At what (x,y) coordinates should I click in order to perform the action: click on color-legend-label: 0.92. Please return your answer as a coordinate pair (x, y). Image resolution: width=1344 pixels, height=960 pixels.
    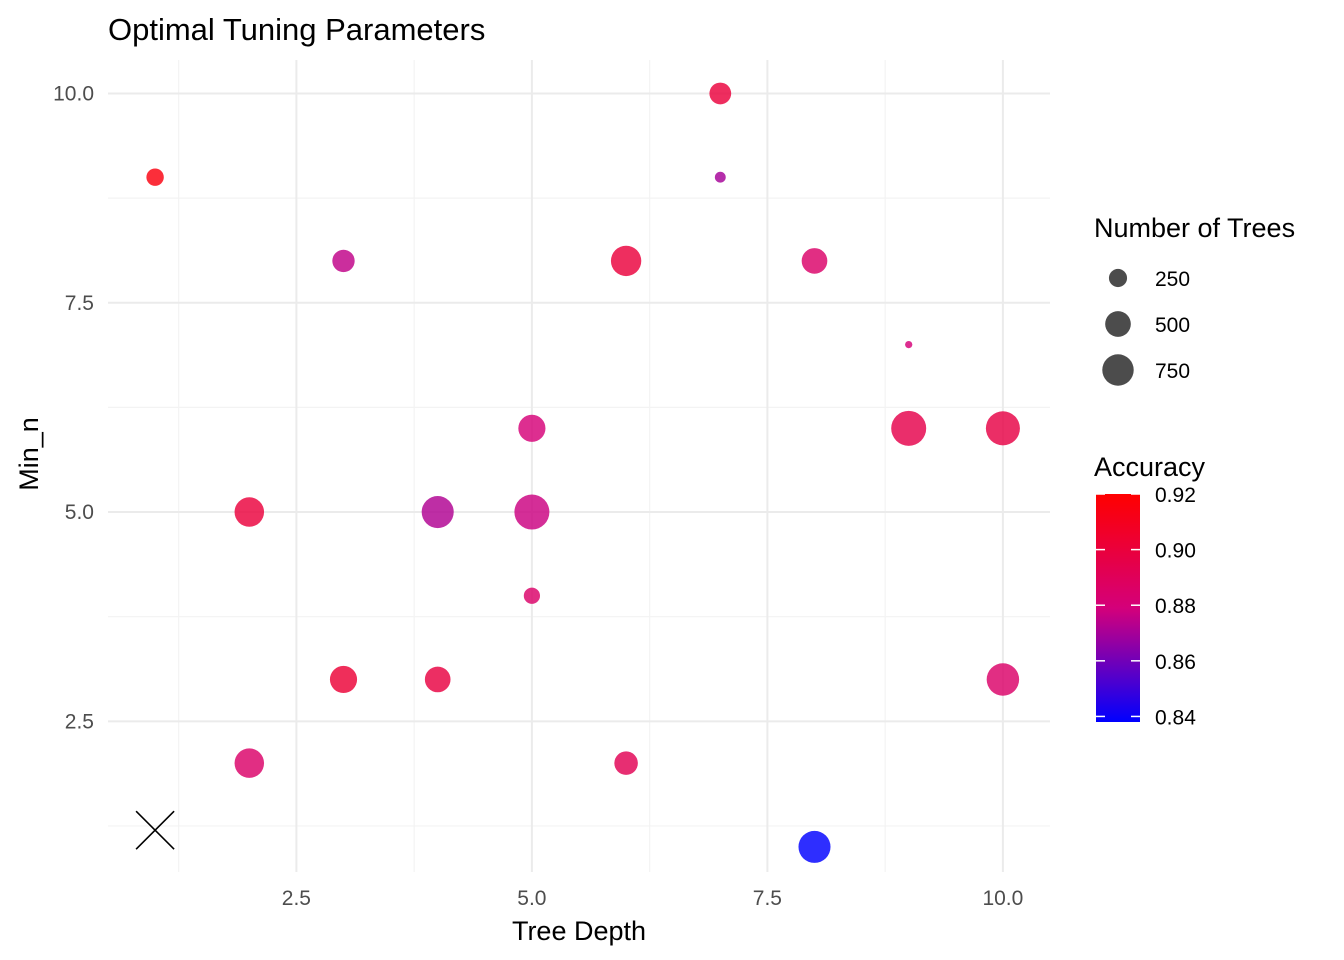
    Looking at the image, I should click on (1175, 495).